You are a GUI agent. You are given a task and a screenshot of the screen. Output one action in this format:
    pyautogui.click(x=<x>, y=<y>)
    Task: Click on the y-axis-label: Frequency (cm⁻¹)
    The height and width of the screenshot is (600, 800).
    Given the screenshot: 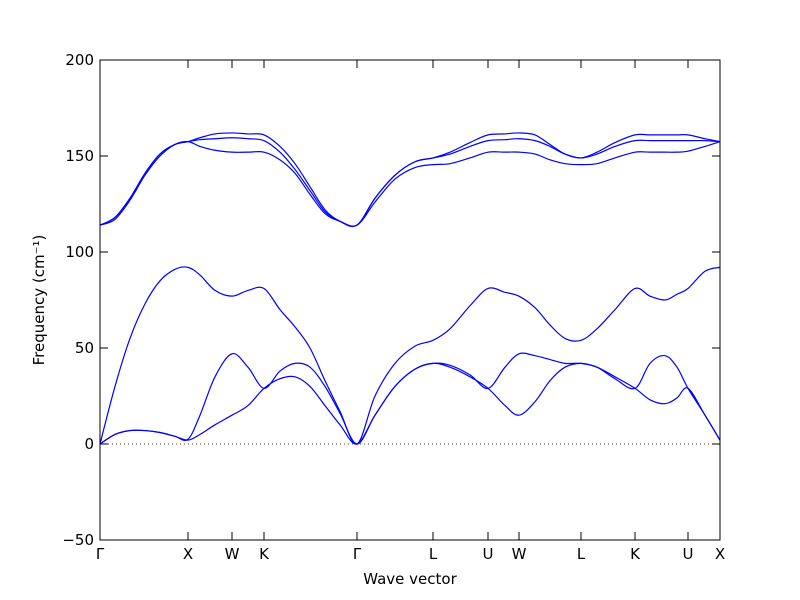 What is the action you would take?
    pyautogui.click(x=39, y=300)
    